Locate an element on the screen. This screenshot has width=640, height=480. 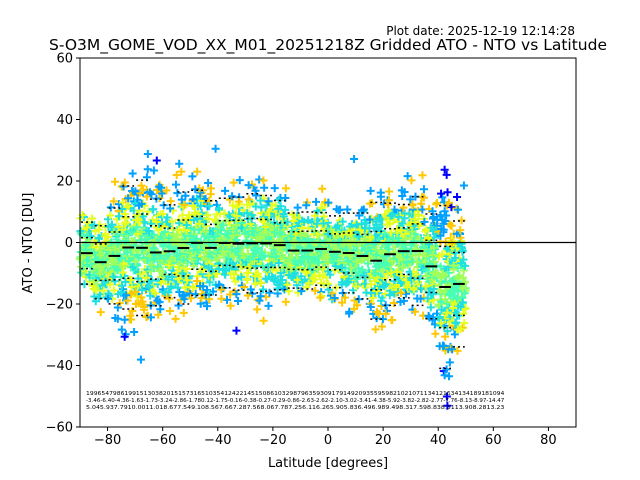
x-tick-label: 20 is located at coordinates (383, 440).